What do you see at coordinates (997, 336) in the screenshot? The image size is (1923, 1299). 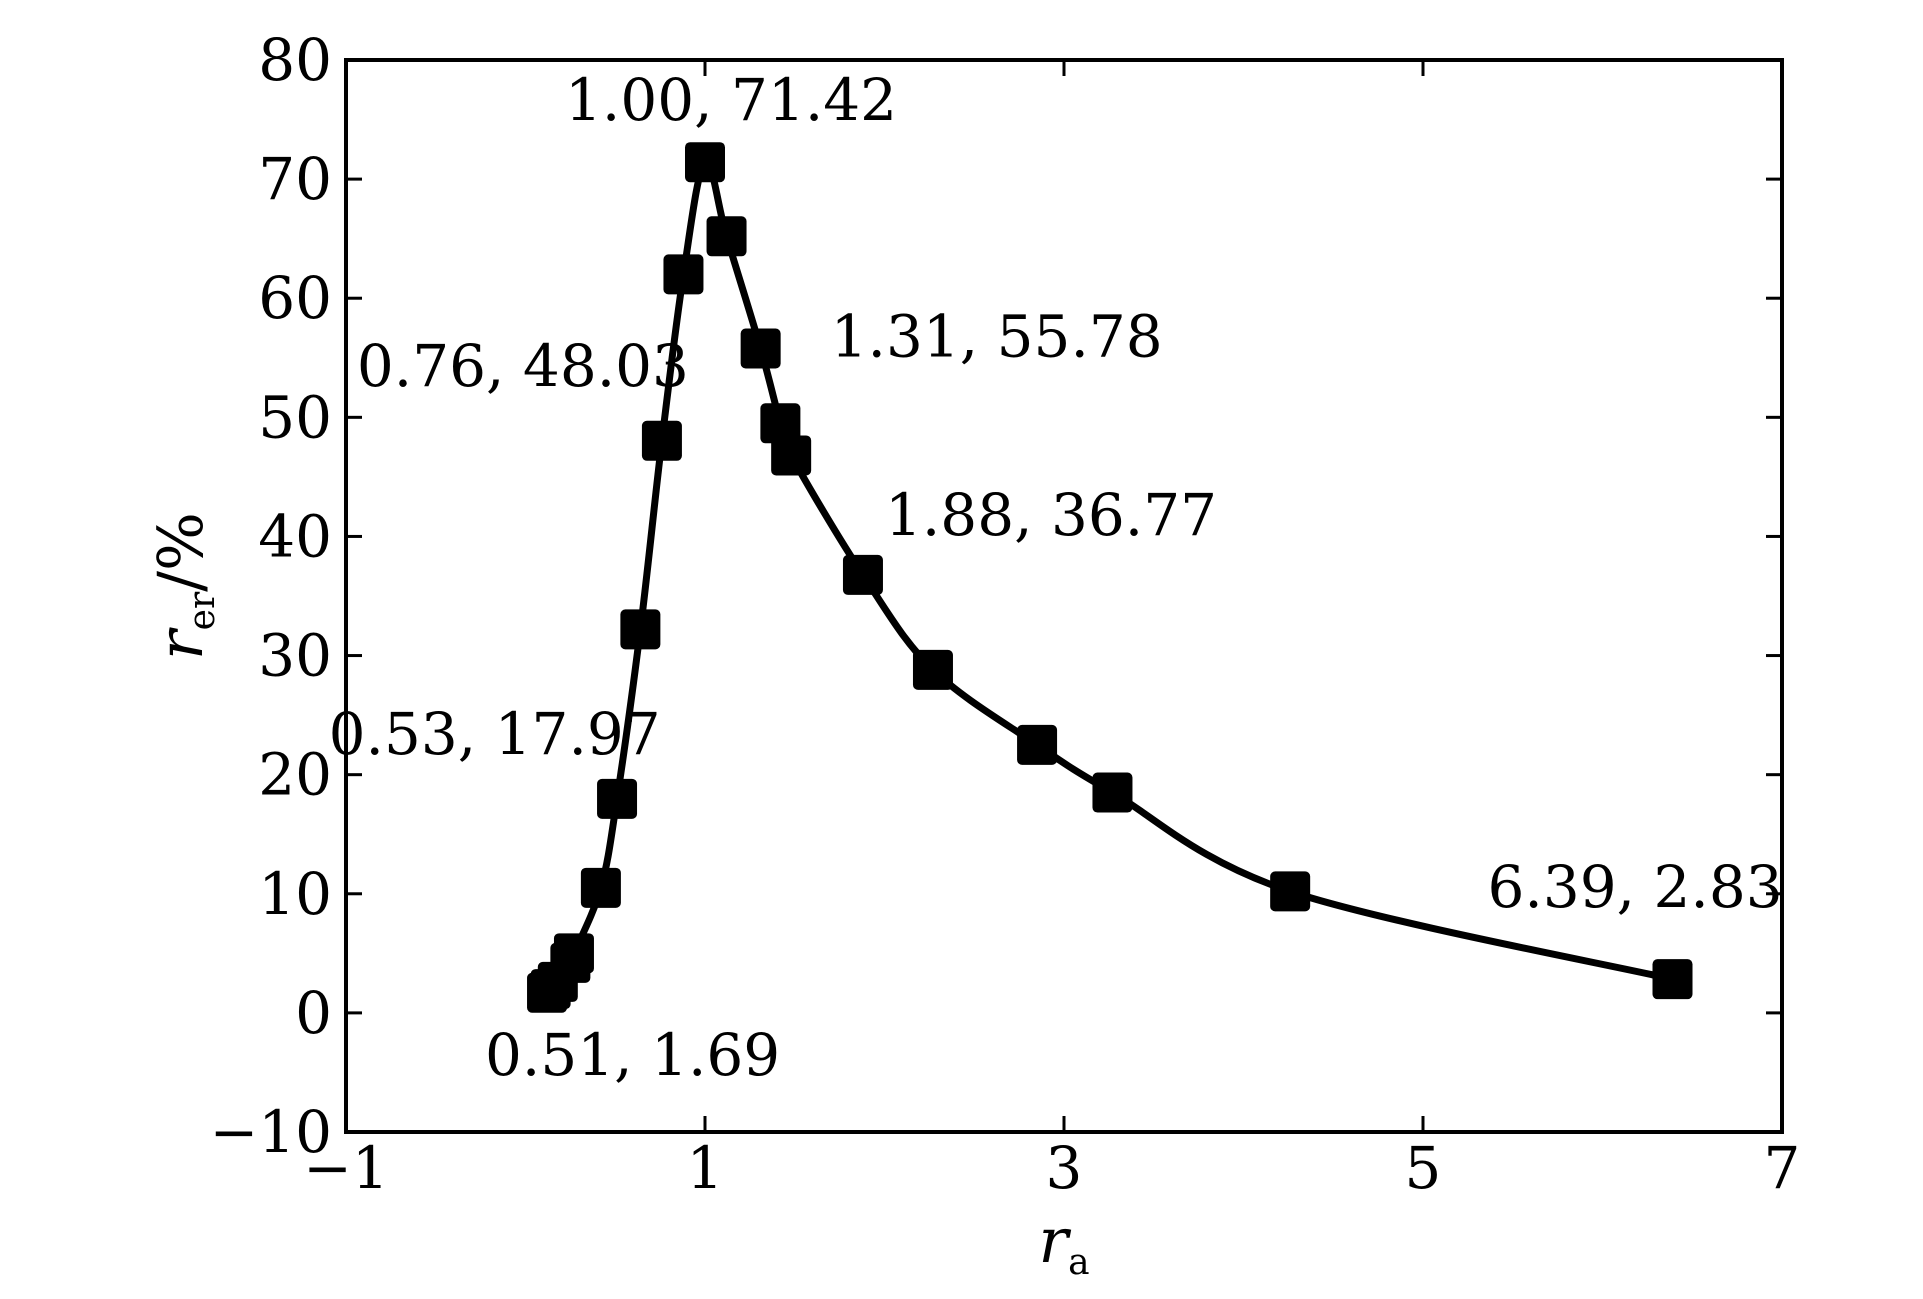 I see `data-annotation: 1.31, 55.78` at bounding box center [997, 336].